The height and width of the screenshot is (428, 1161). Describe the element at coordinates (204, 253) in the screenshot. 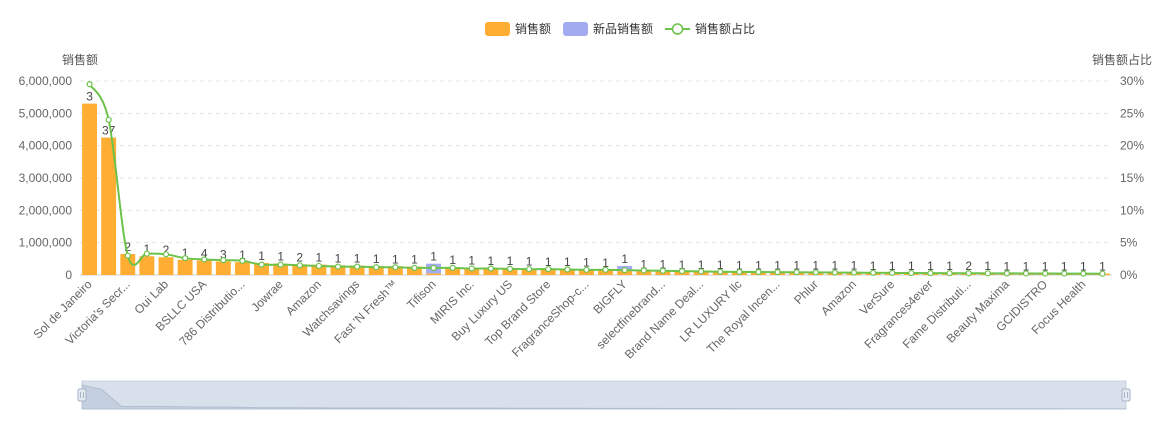

I see `bar-count-label: 4` at that location.